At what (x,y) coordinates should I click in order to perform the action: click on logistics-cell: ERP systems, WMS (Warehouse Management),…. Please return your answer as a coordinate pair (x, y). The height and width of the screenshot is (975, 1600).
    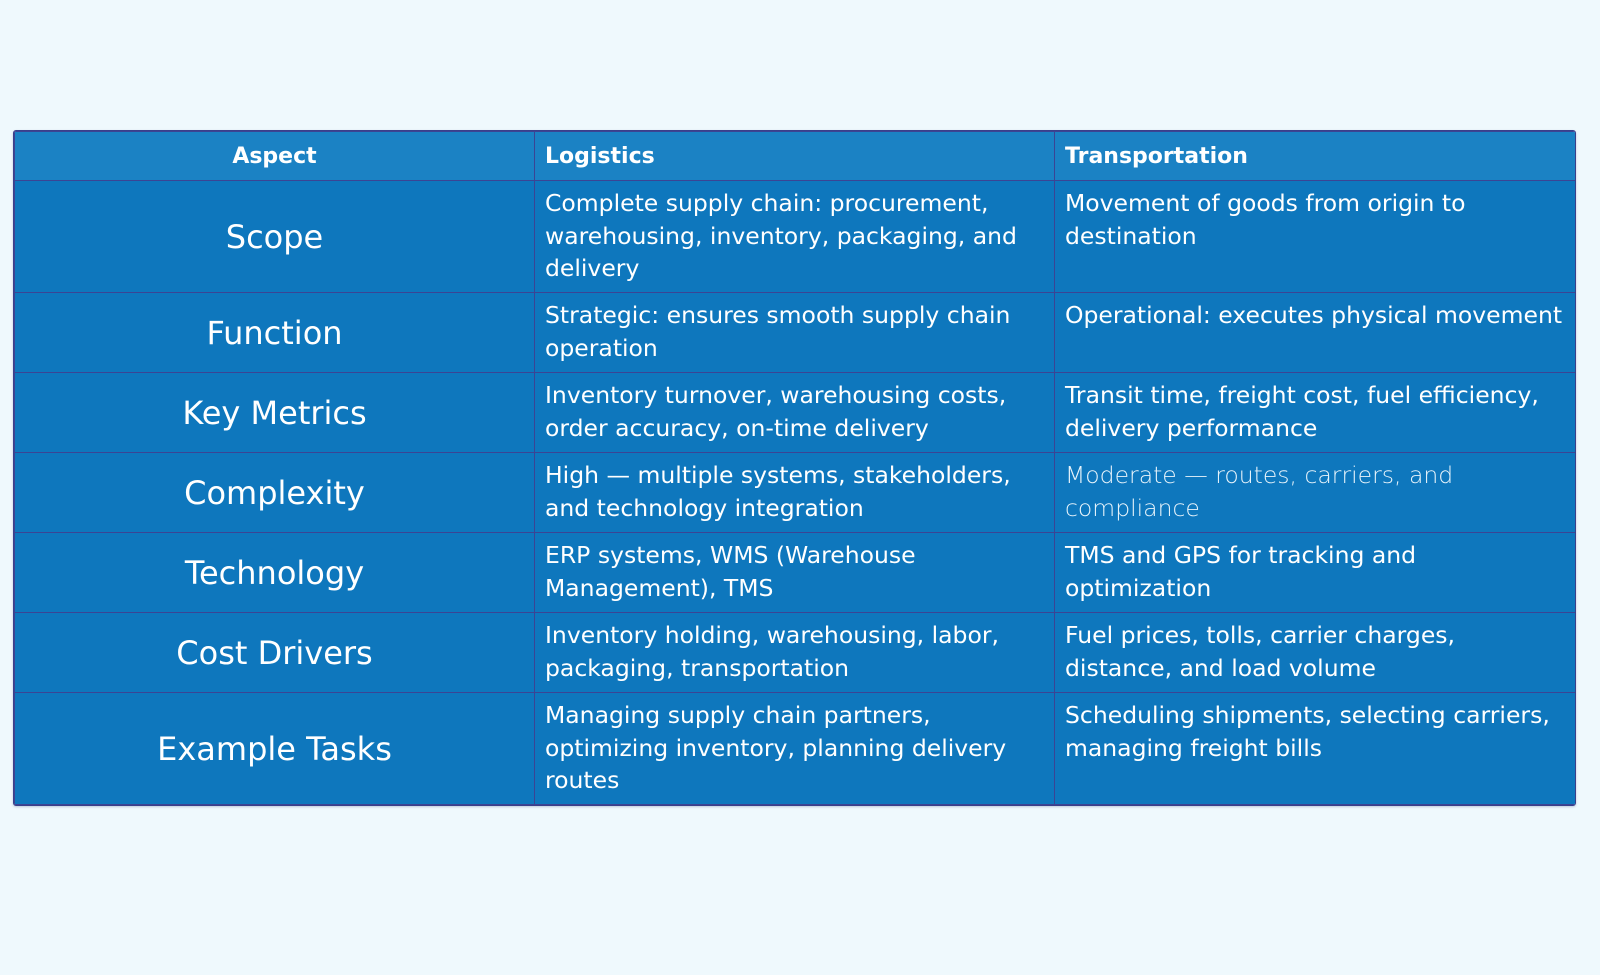
    Looking at the image, I should click on (794, 572).